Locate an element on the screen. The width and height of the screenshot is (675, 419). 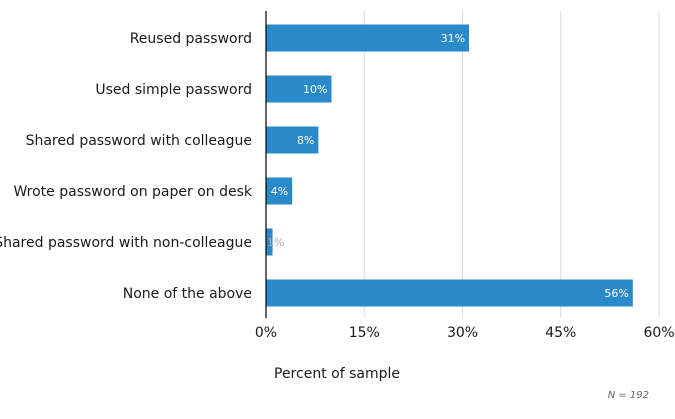
category-label: Wrote password on paper on desk is located at coordinates (132, 192).